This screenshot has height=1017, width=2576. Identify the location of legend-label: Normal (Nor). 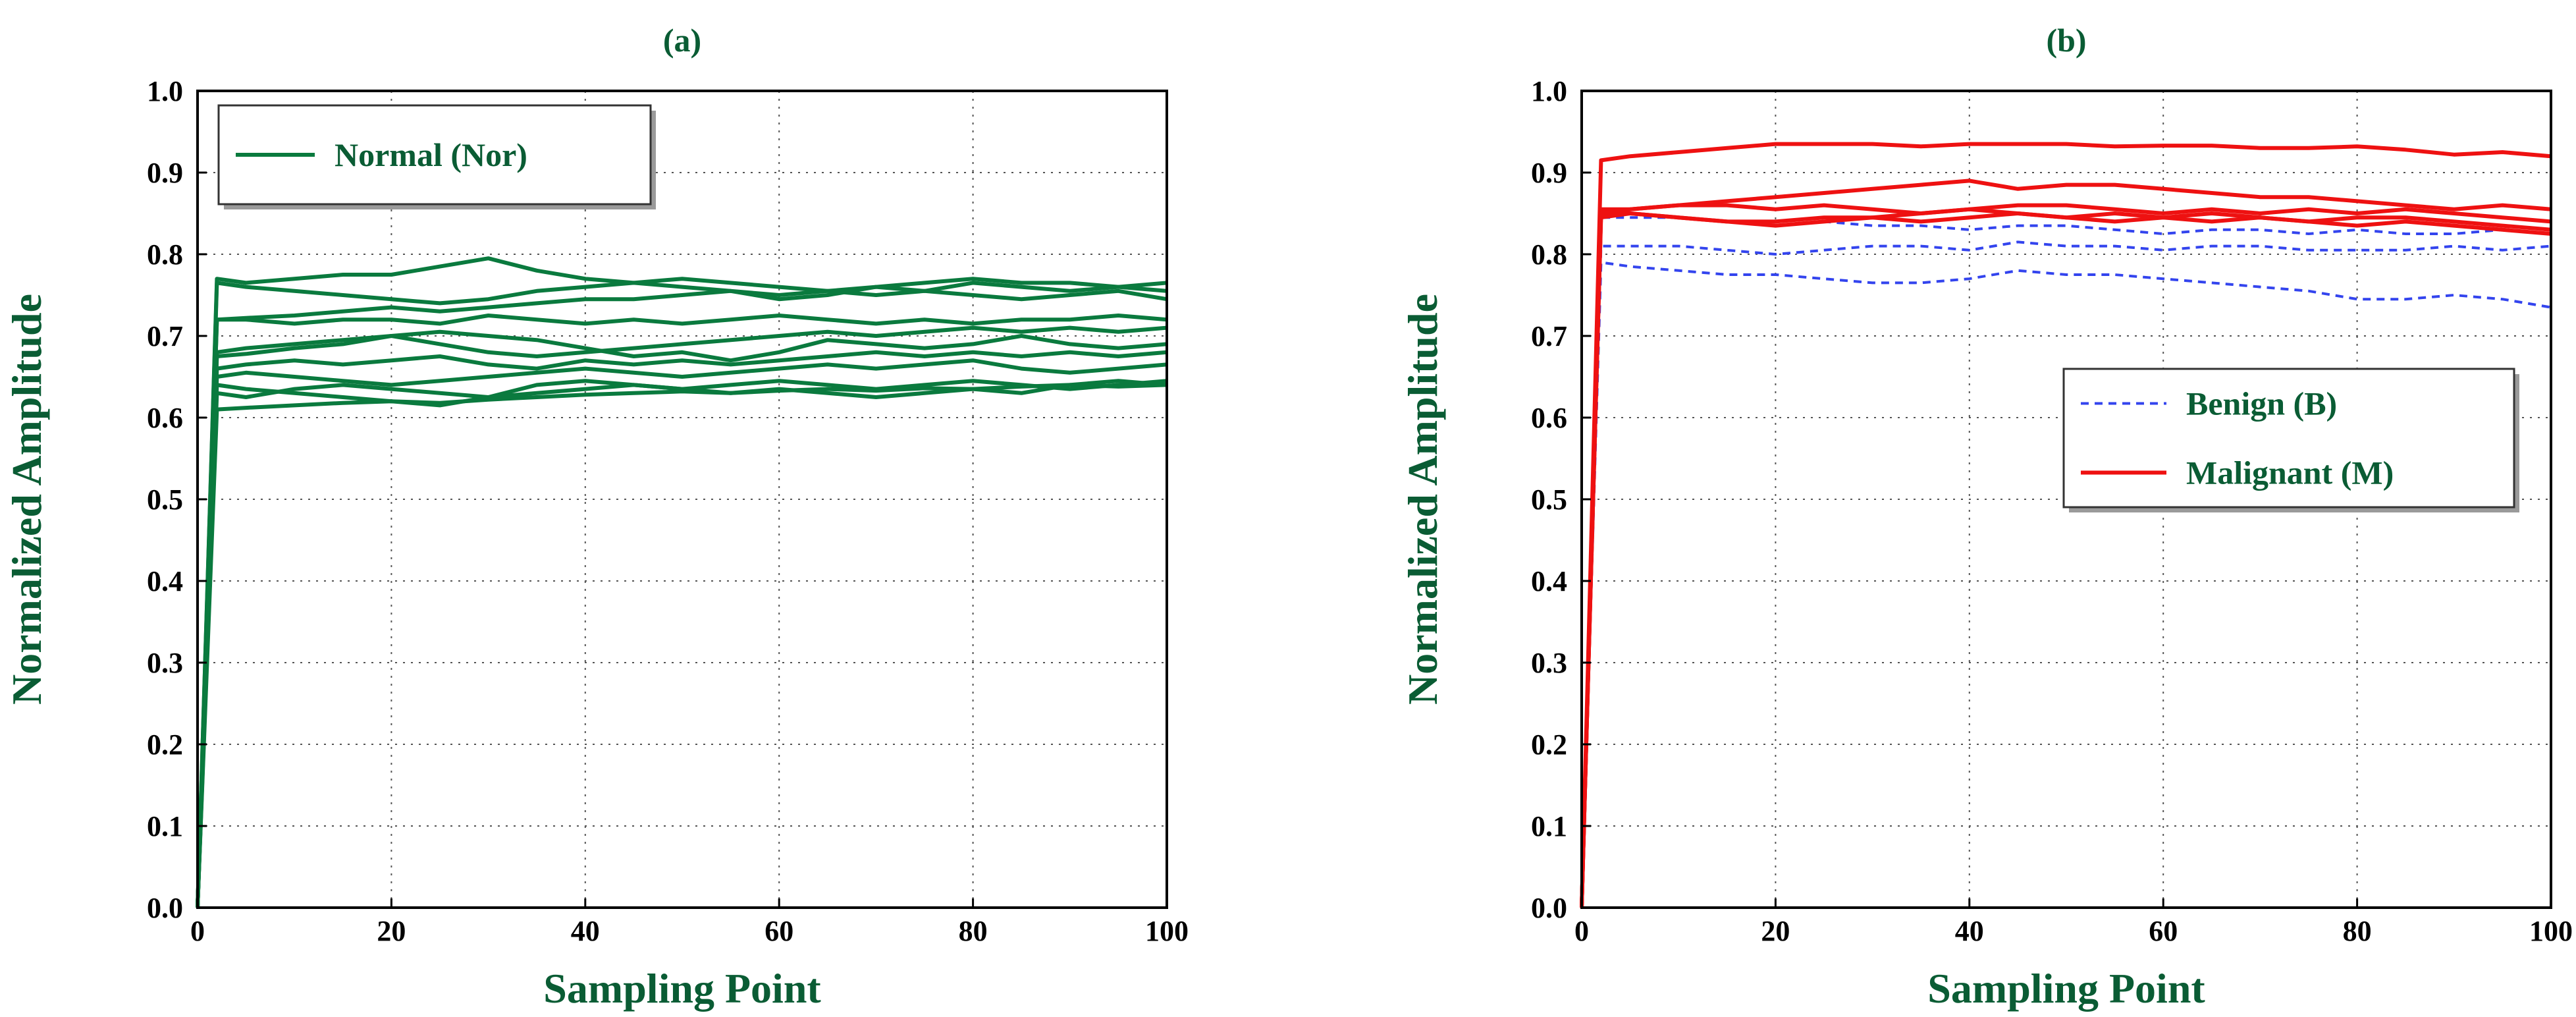
(431, 154).